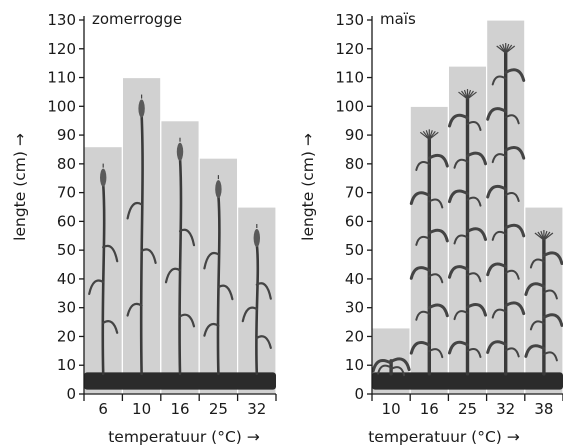 This screenshot has width=563, height=447. I want to click on chart-title: maïs, so click(398, 19).